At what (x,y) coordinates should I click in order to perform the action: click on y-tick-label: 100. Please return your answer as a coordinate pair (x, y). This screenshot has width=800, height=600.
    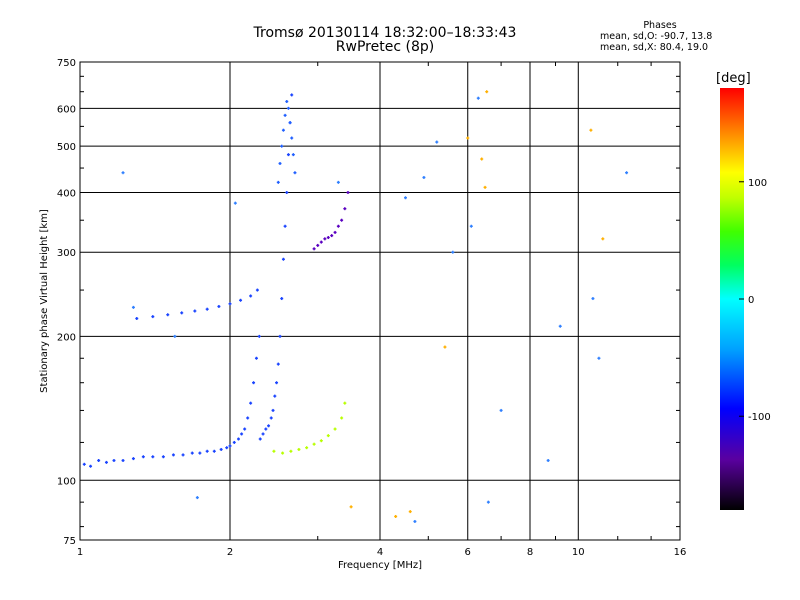
    Looking at the image, I should click on (66, 481).